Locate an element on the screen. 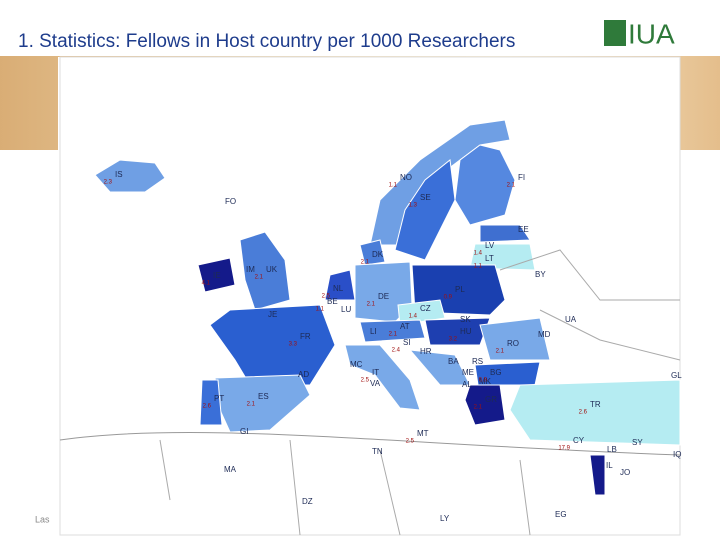  country-code: CZ is located at coordinates (425, 308).